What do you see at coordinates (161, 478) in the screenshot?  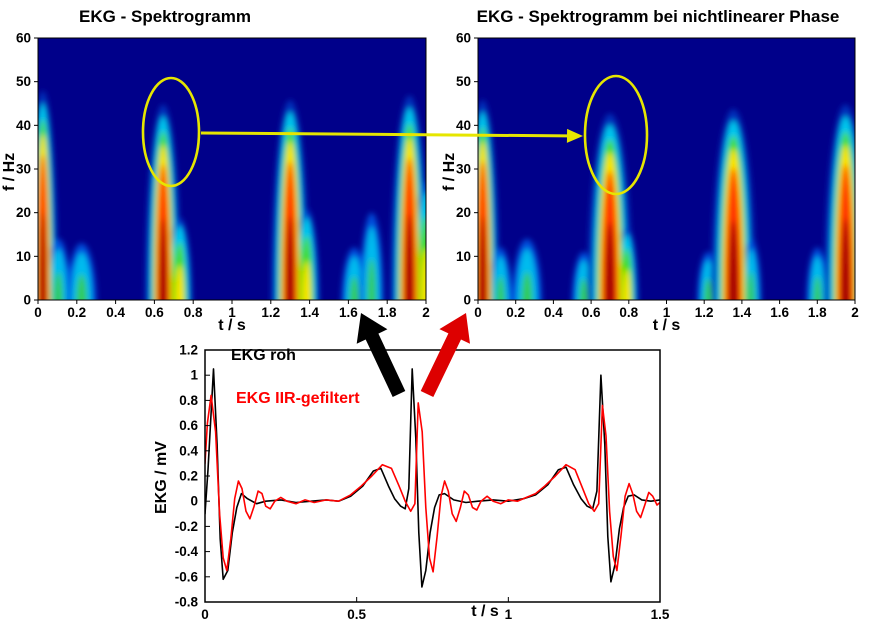 I see `ecg-ylabel: EKG / mV` at bounding box center [161, 478].